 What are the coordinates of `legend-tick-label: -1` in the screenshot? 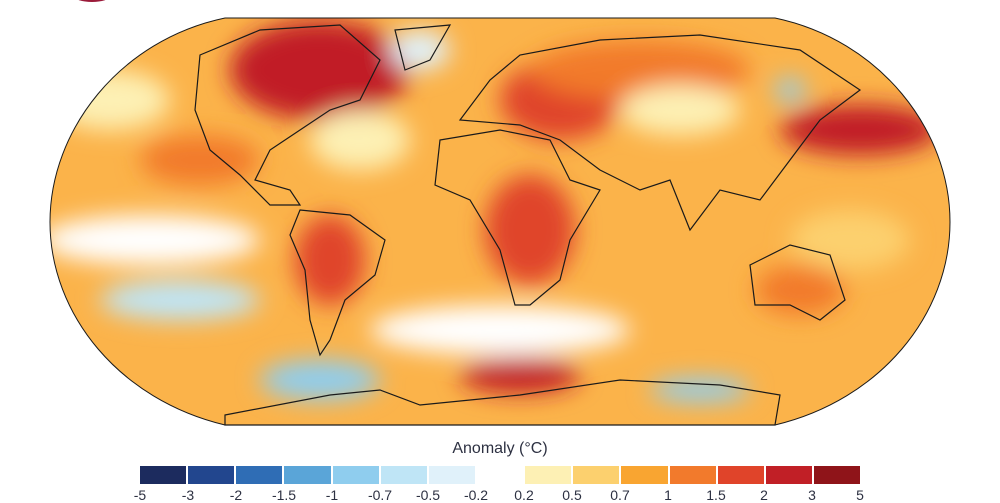 It's located at (332, 495).